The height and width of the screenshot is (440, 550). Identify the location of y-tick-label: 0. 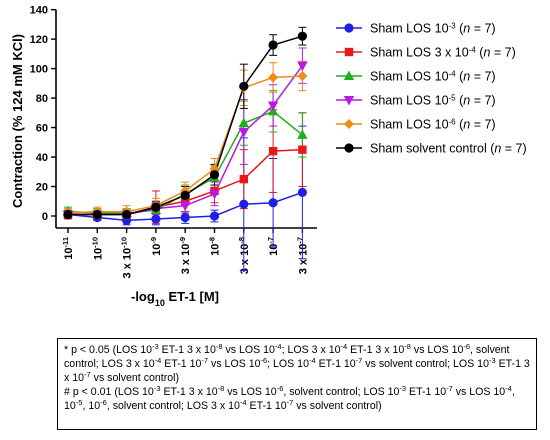
(45, 217).